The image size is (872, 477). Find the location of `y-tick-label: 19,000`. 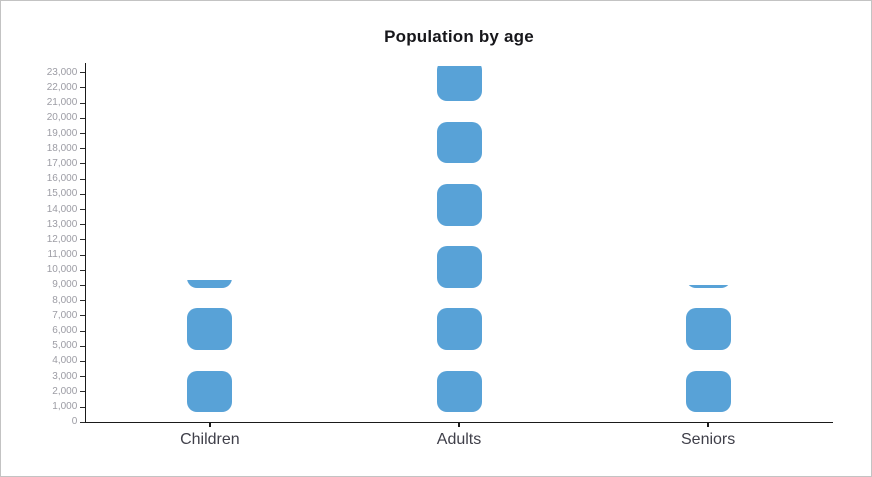

y-tick-label: 19,000 is located at coordinates (62, 133).